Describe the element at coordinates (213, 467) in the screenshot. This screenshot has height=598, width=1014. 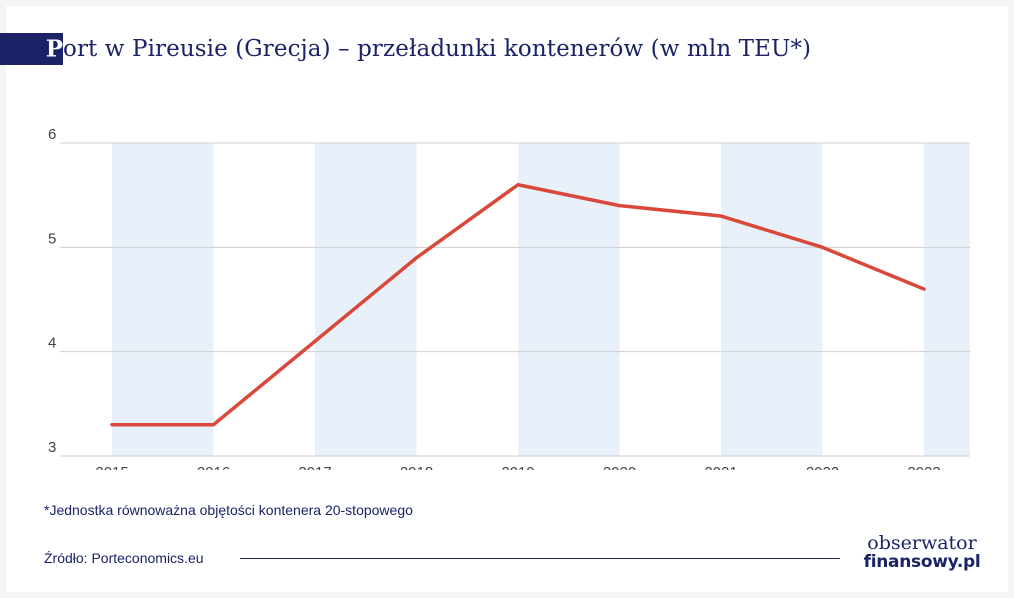
I see `x-tick-label: 2016` at that location.